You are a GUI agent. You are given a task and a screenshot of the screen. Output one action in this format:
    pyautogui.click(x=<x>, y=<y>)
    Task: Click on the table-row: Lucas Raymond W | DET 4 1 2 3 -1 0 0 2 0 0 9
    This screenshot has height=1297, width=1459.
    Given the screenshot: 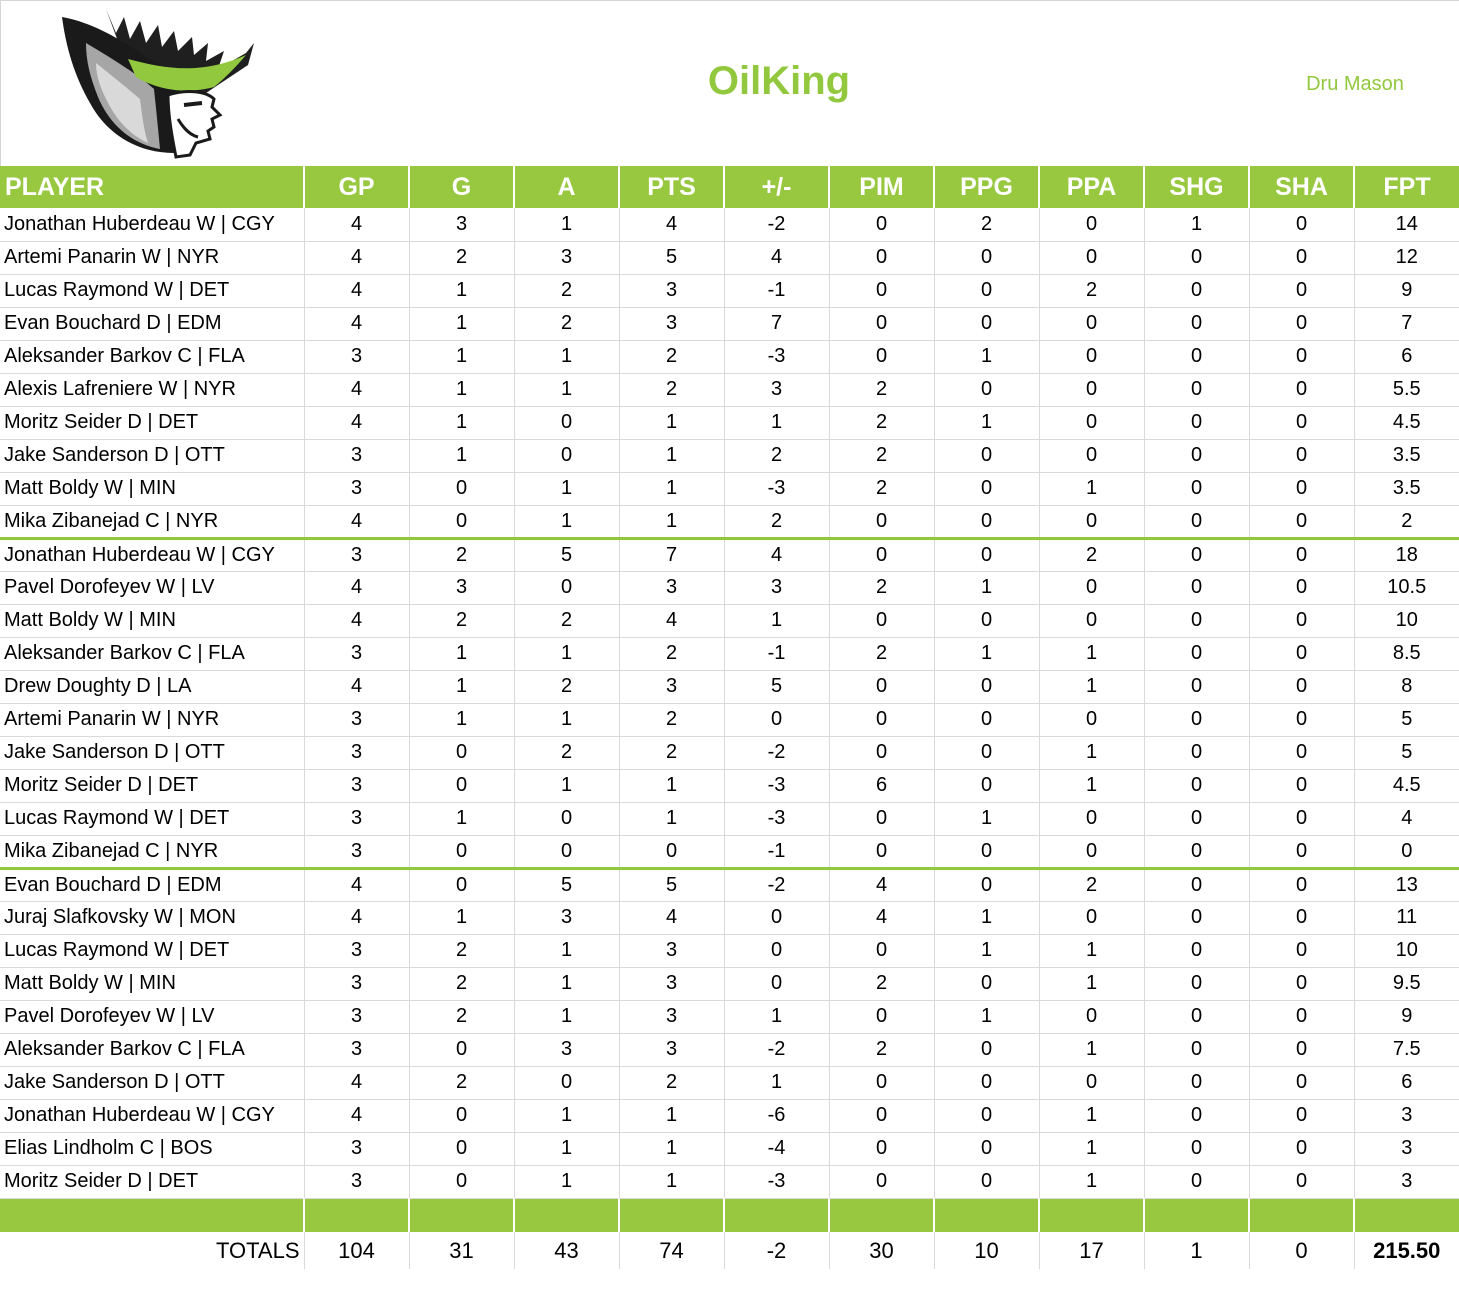 What is the action you would take?
    pyautogui.click(x=729, y=291)
    